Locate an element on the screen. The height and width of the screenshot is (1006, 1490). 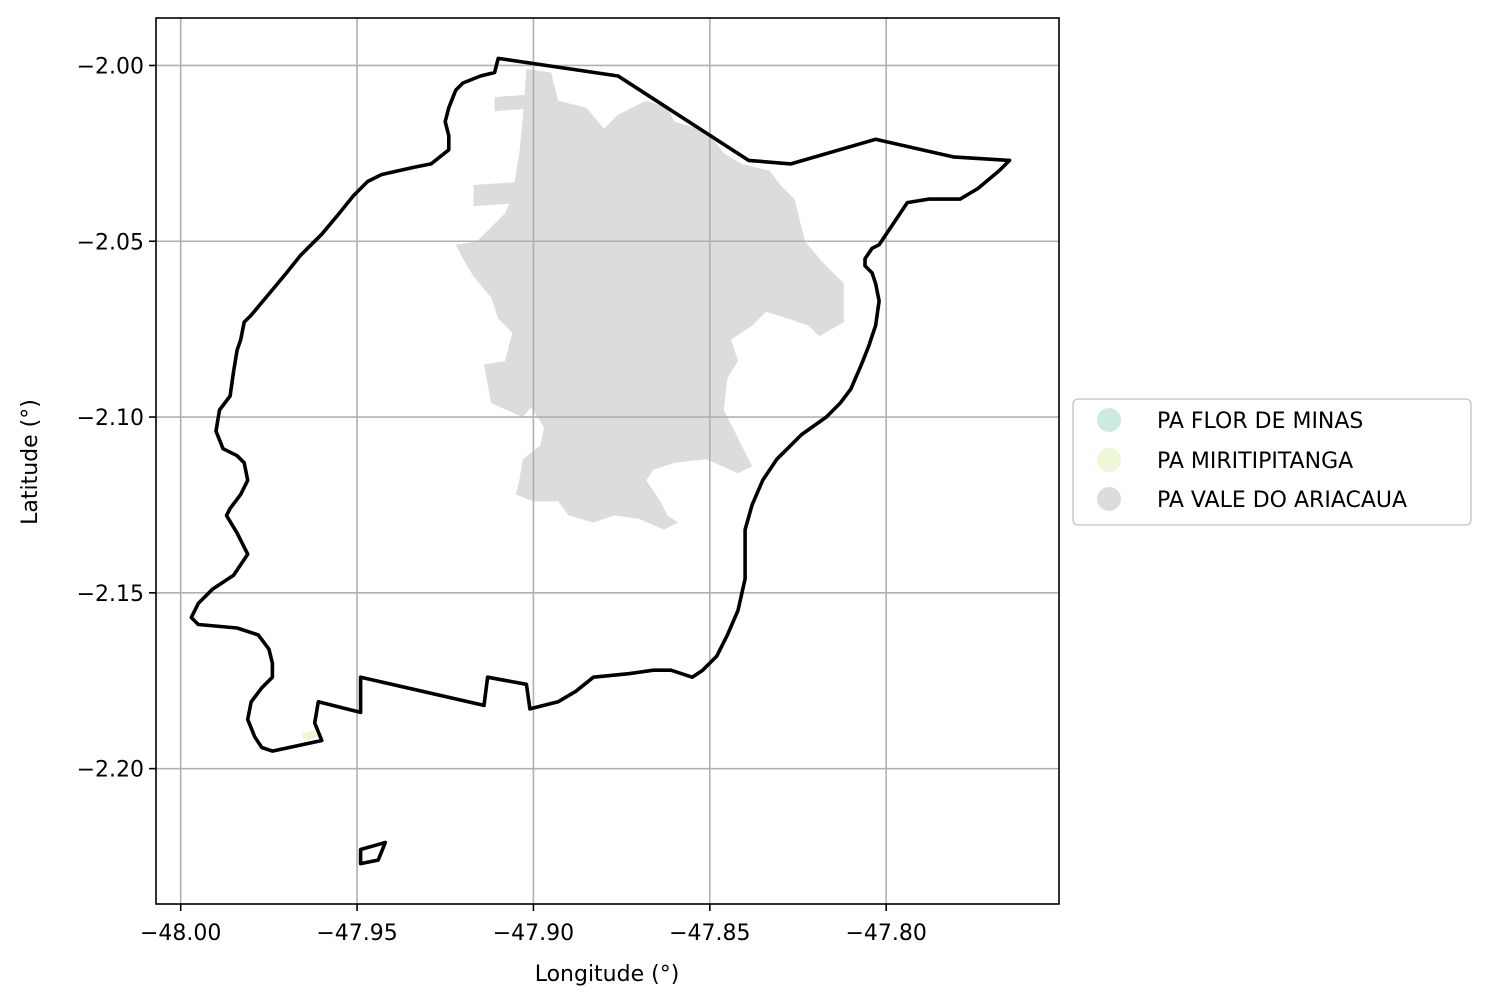
y-tick-label-2: −2.10 is located at coordinates (110, 418).